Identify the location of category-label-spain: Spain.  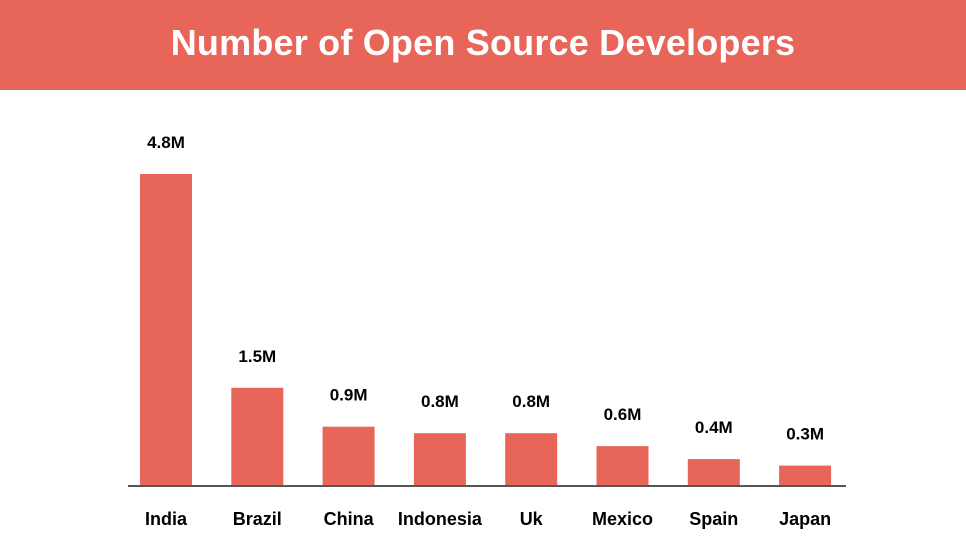
(713, 519).